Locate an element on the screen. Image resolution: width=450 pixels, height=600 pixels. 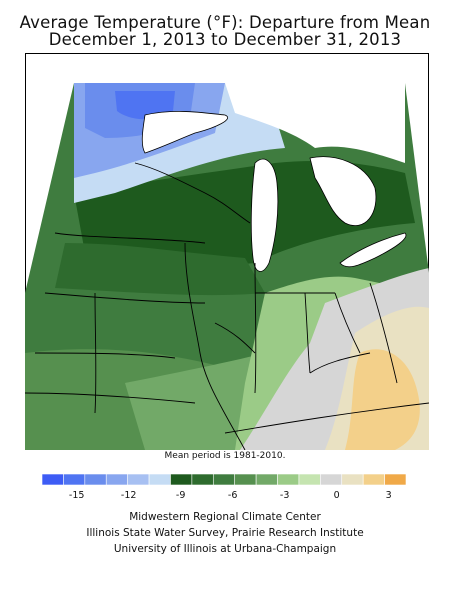
lake-huron is located at coordinates (343, 191).